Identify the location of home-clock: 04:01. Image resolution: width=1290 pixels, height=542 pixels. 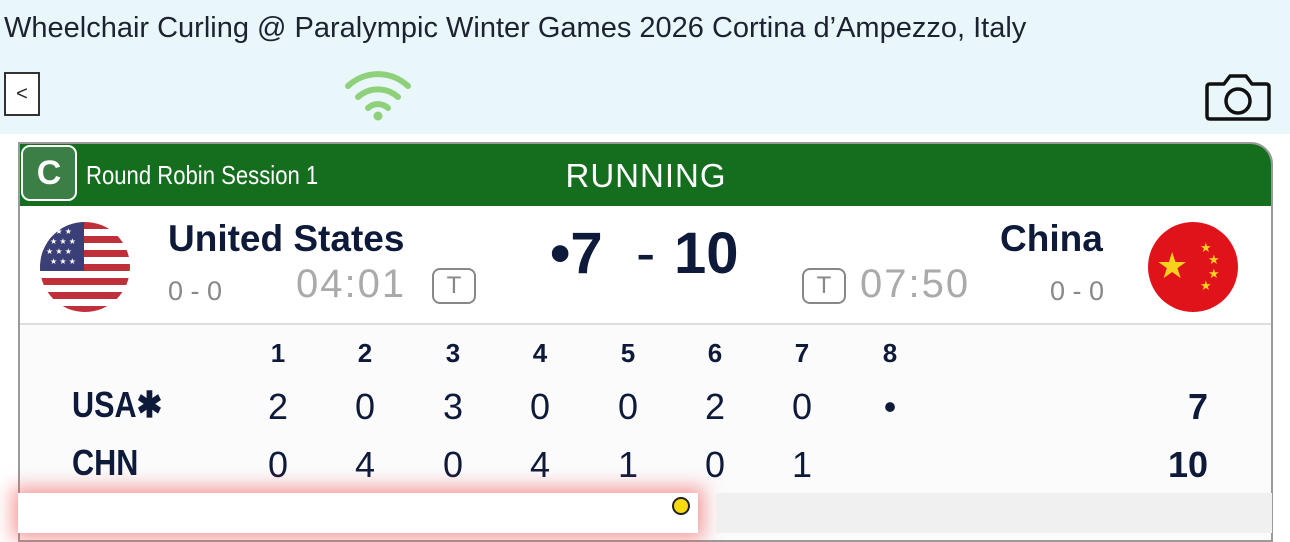
(351, 284).